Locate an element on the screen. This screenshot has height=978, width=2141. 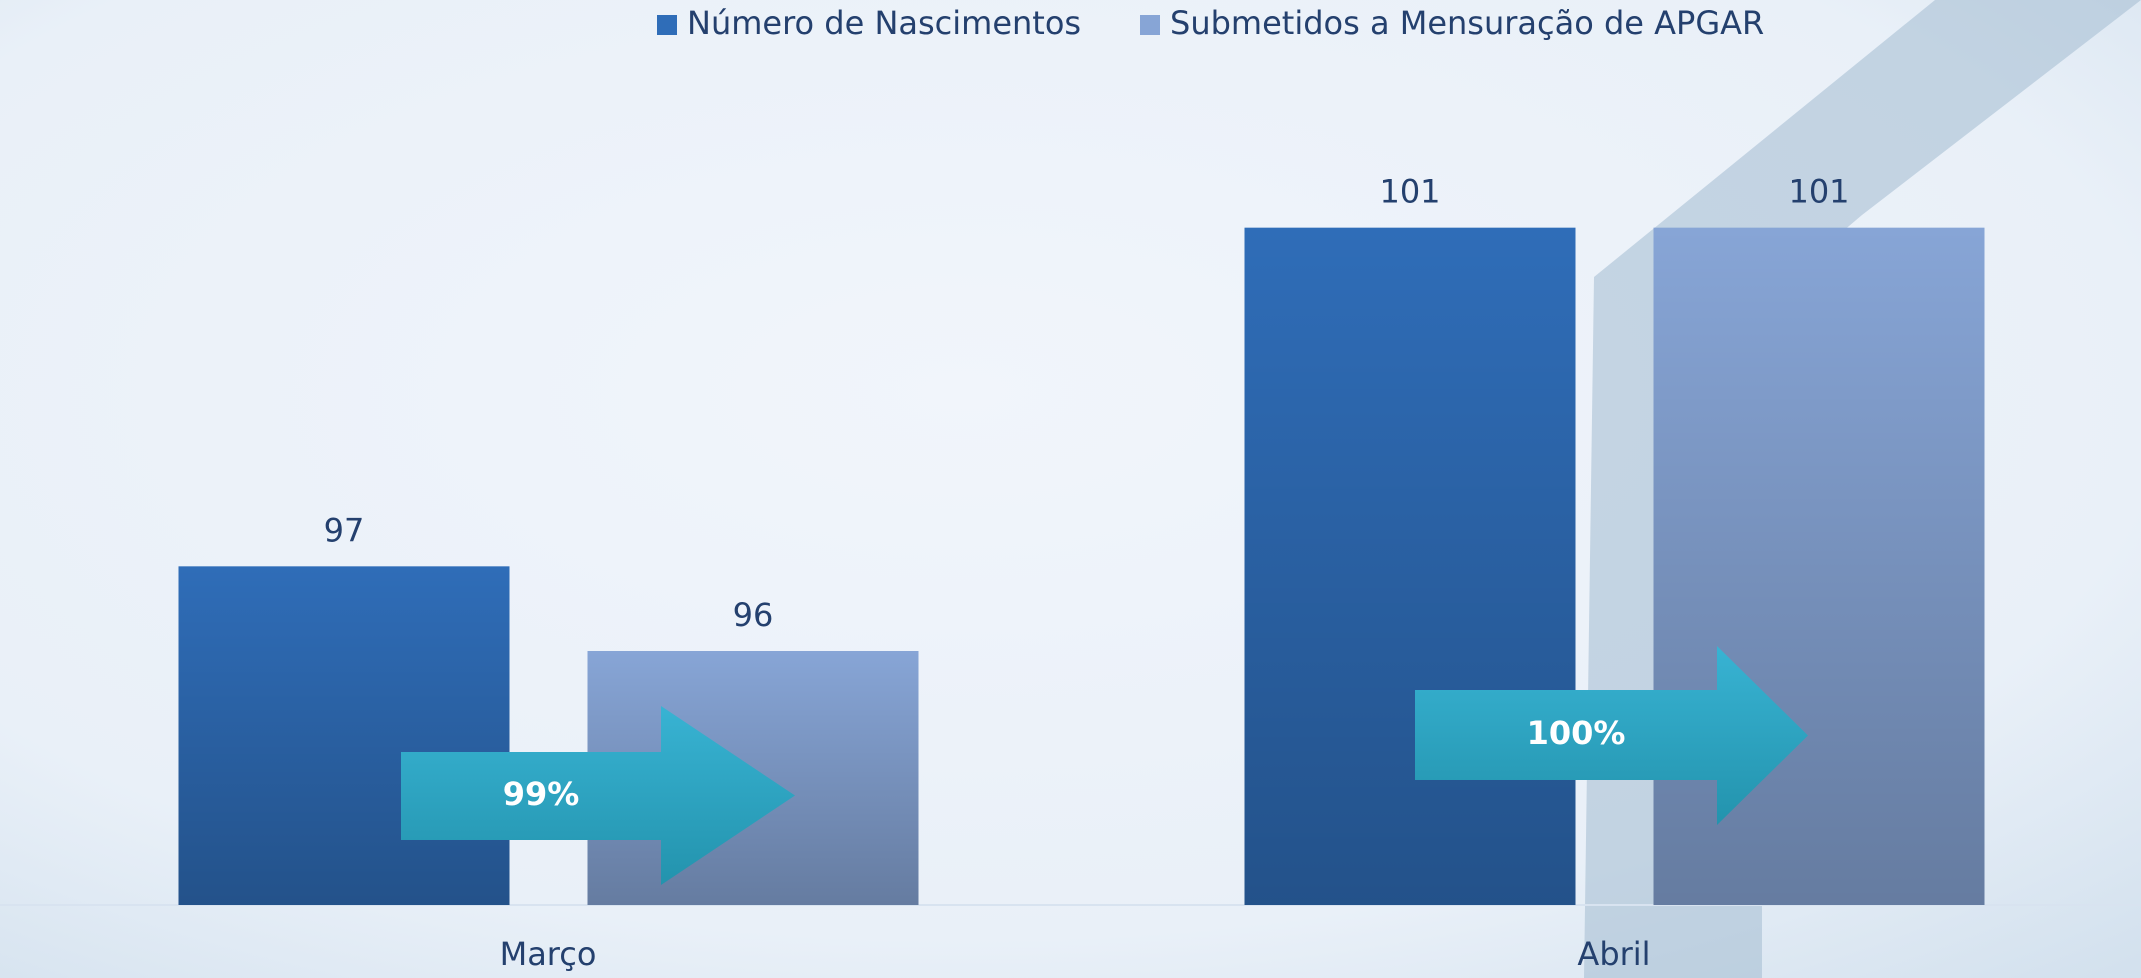
legend-label: Submetidos a Mensuração de APGAR is located at coordinates (1467, 23).